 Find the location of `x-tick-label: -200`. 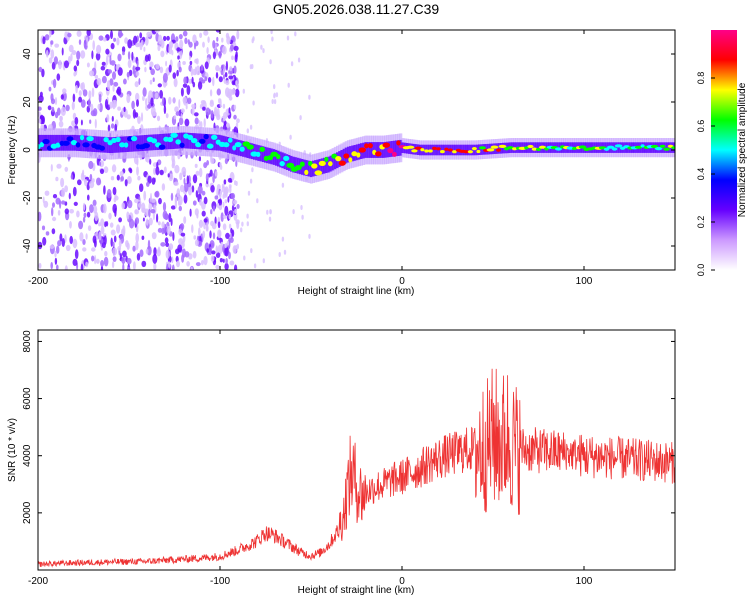

x-tick-label: -200 is located at coordinates (38, 581).